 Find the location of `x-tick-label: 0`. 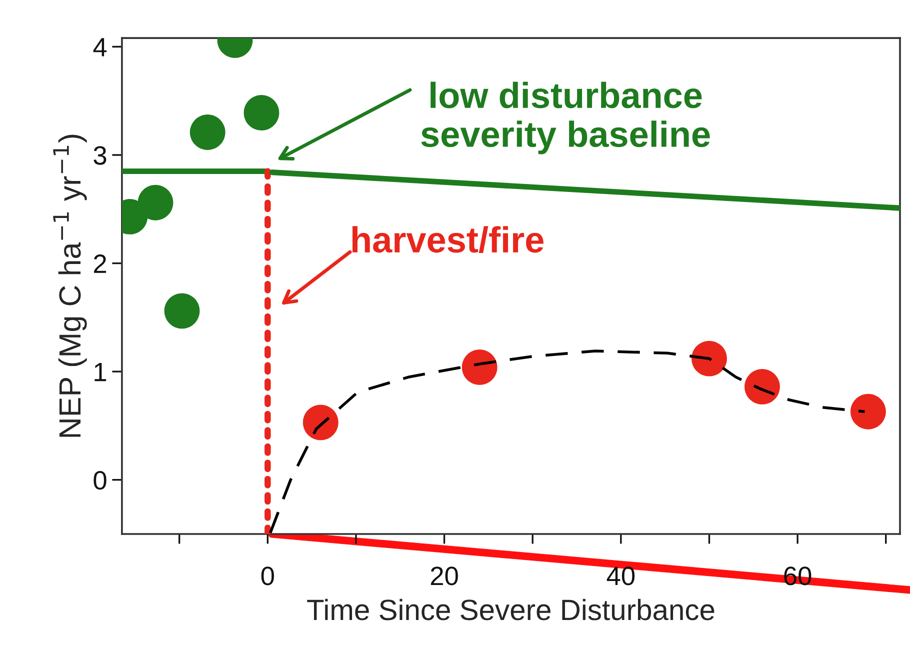

x-tick-label: 0 is located at coordinates (267, 576).